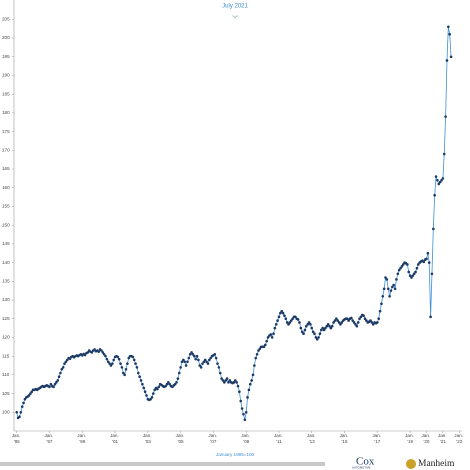  Describe the element at coordinates (345, 438) in the screenshot. I see `x-tick-label: Jan. '15` at that location.